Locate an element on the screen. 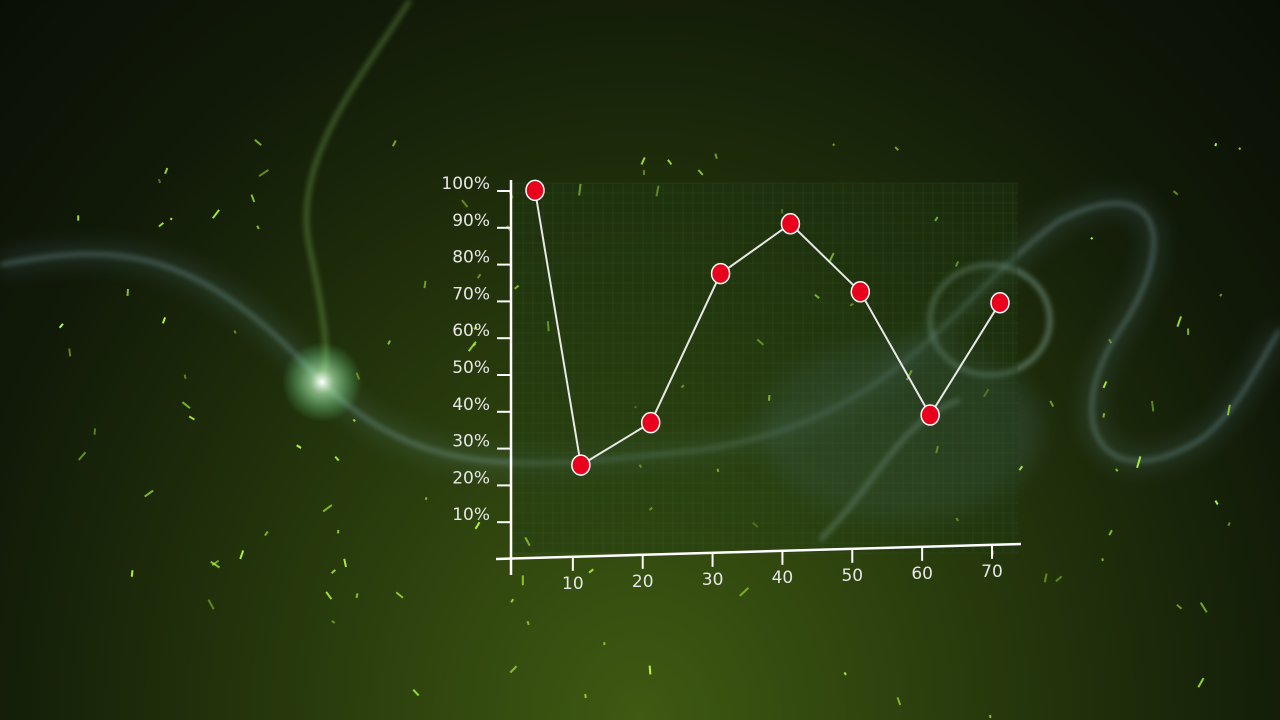  y-tick-label: 100% is located at coordinates (465, 184).